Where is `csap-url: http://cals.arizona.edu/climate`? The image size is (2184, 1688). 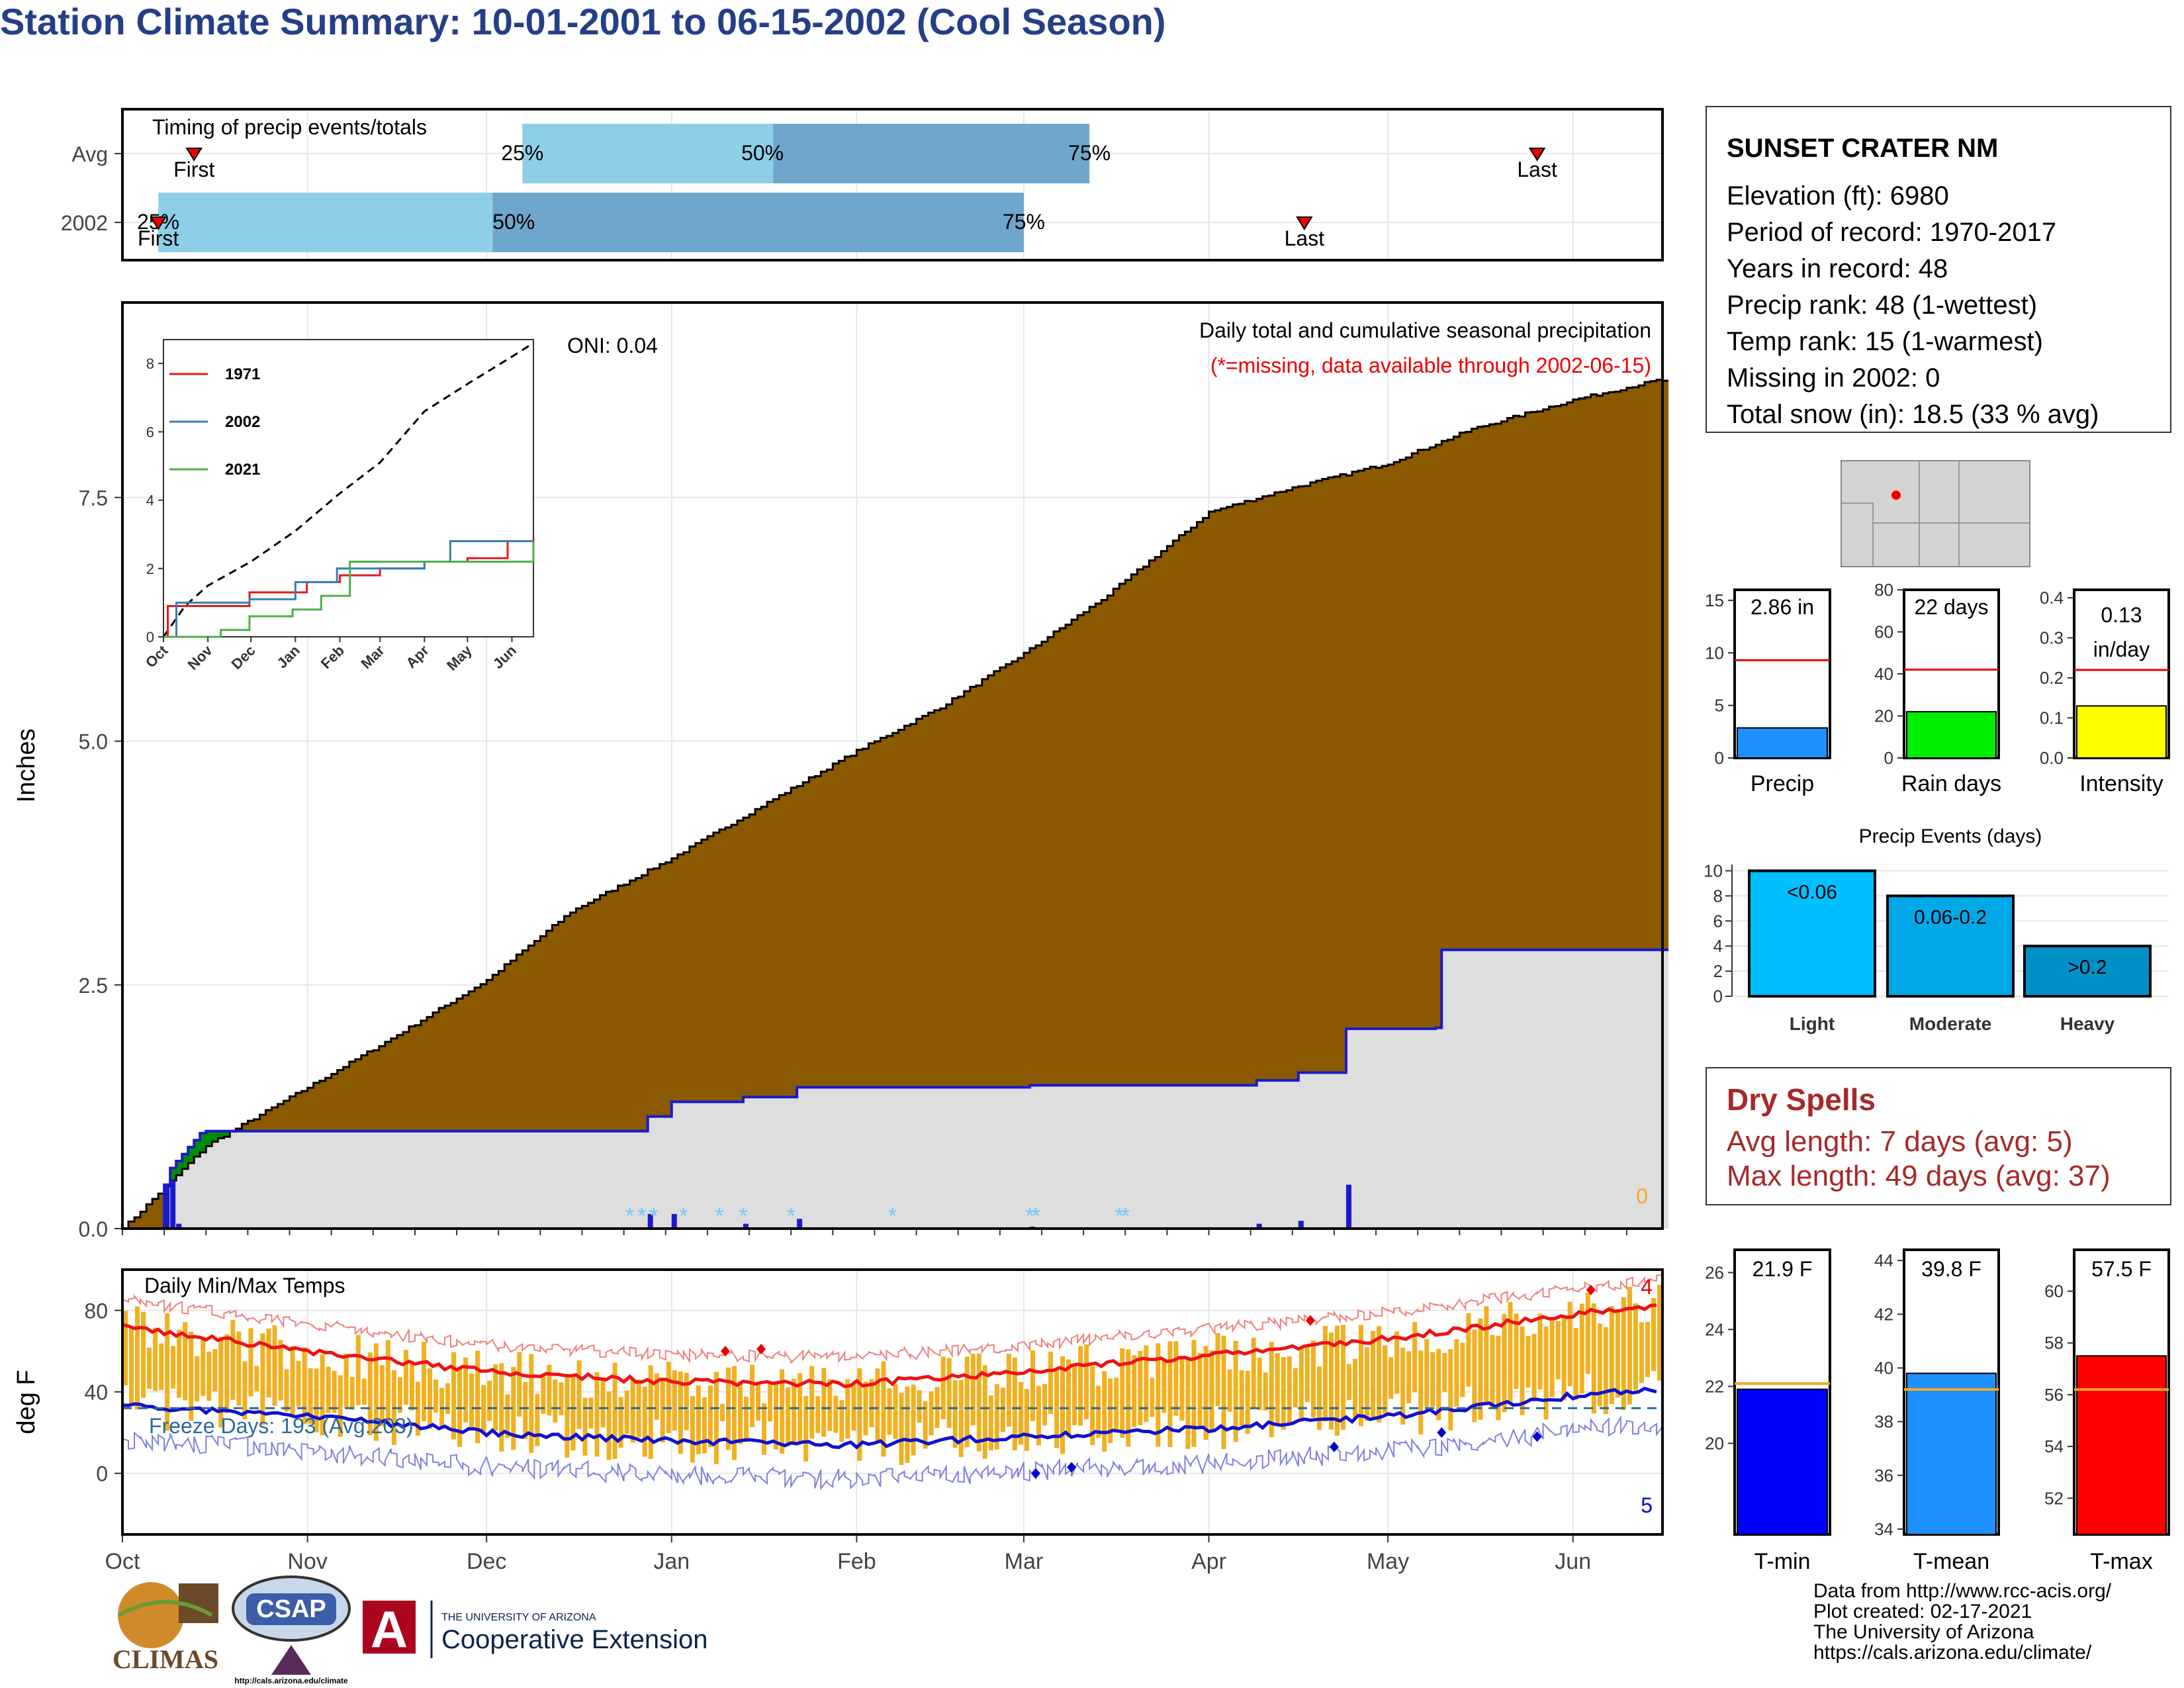 csap-url: http://cals.arizona.edu/climate is located at coordinates (291, 1680).